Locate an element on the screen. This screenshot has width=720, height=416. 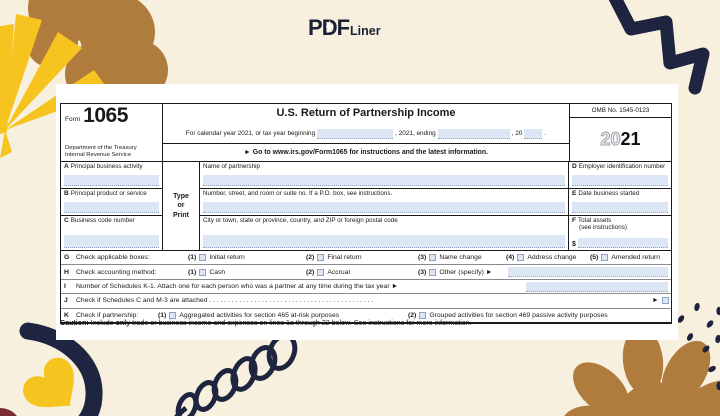
partnership-name-cell: Name of partnership is located at coordinates (384, 175).